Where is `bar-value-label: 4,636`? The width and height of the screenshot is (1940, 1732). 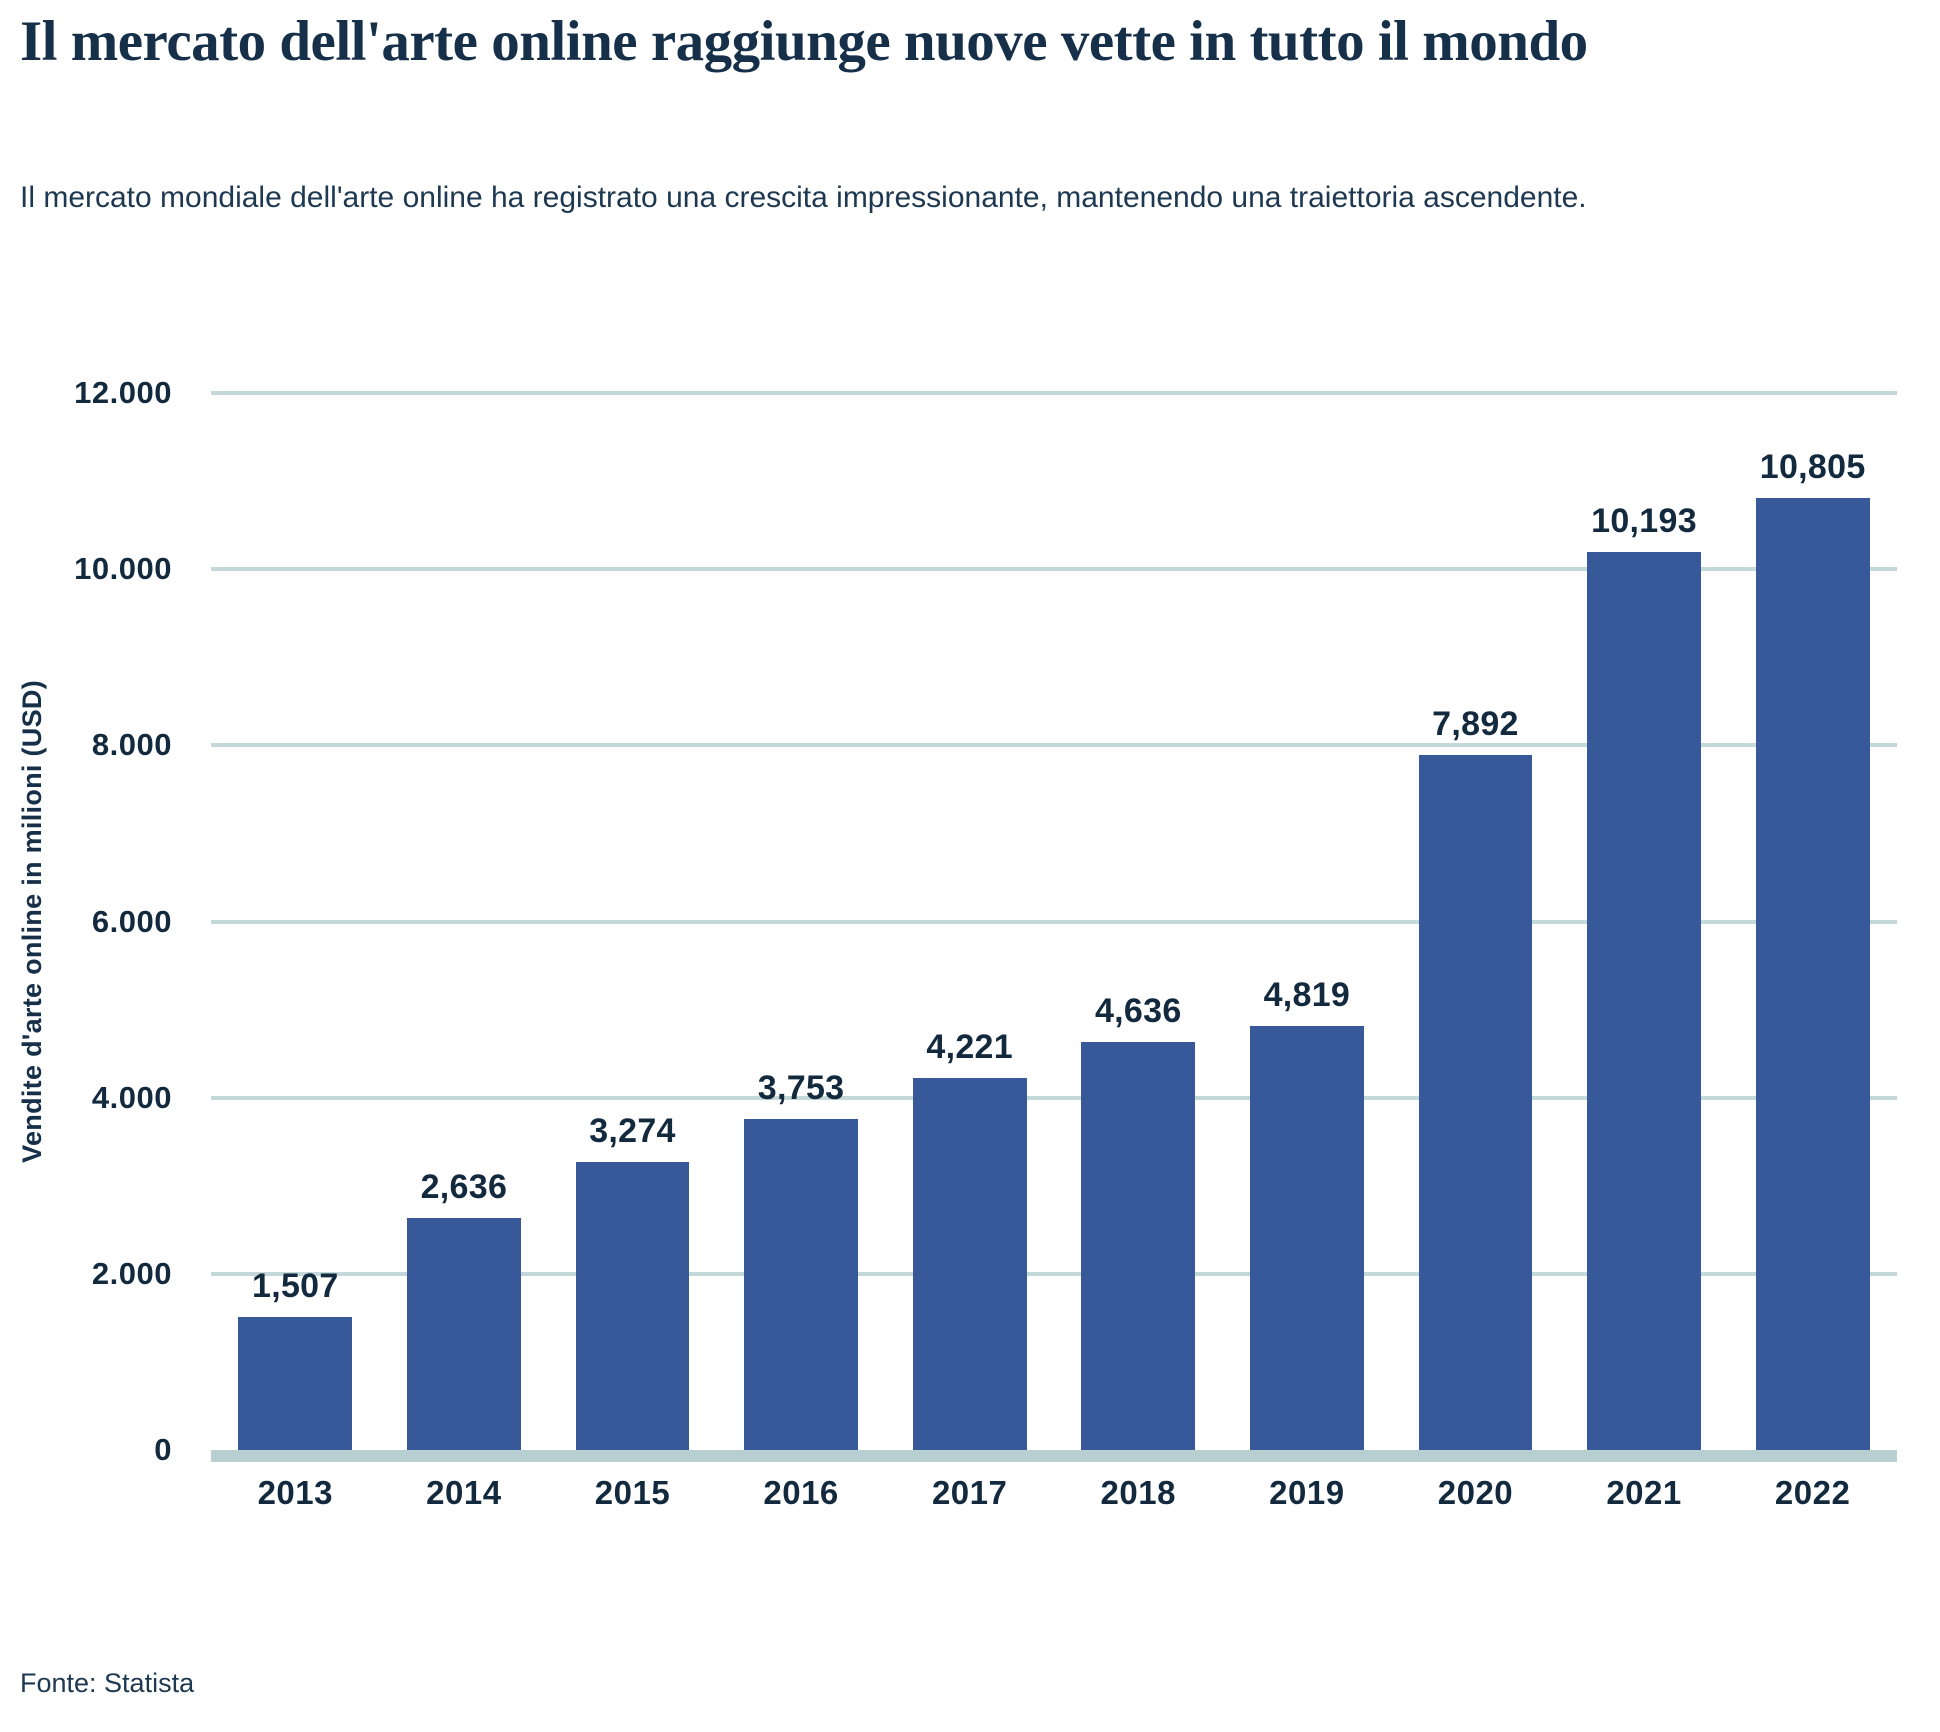
bar-value-label: 4,636 is located at coordinates (1138, 1010).